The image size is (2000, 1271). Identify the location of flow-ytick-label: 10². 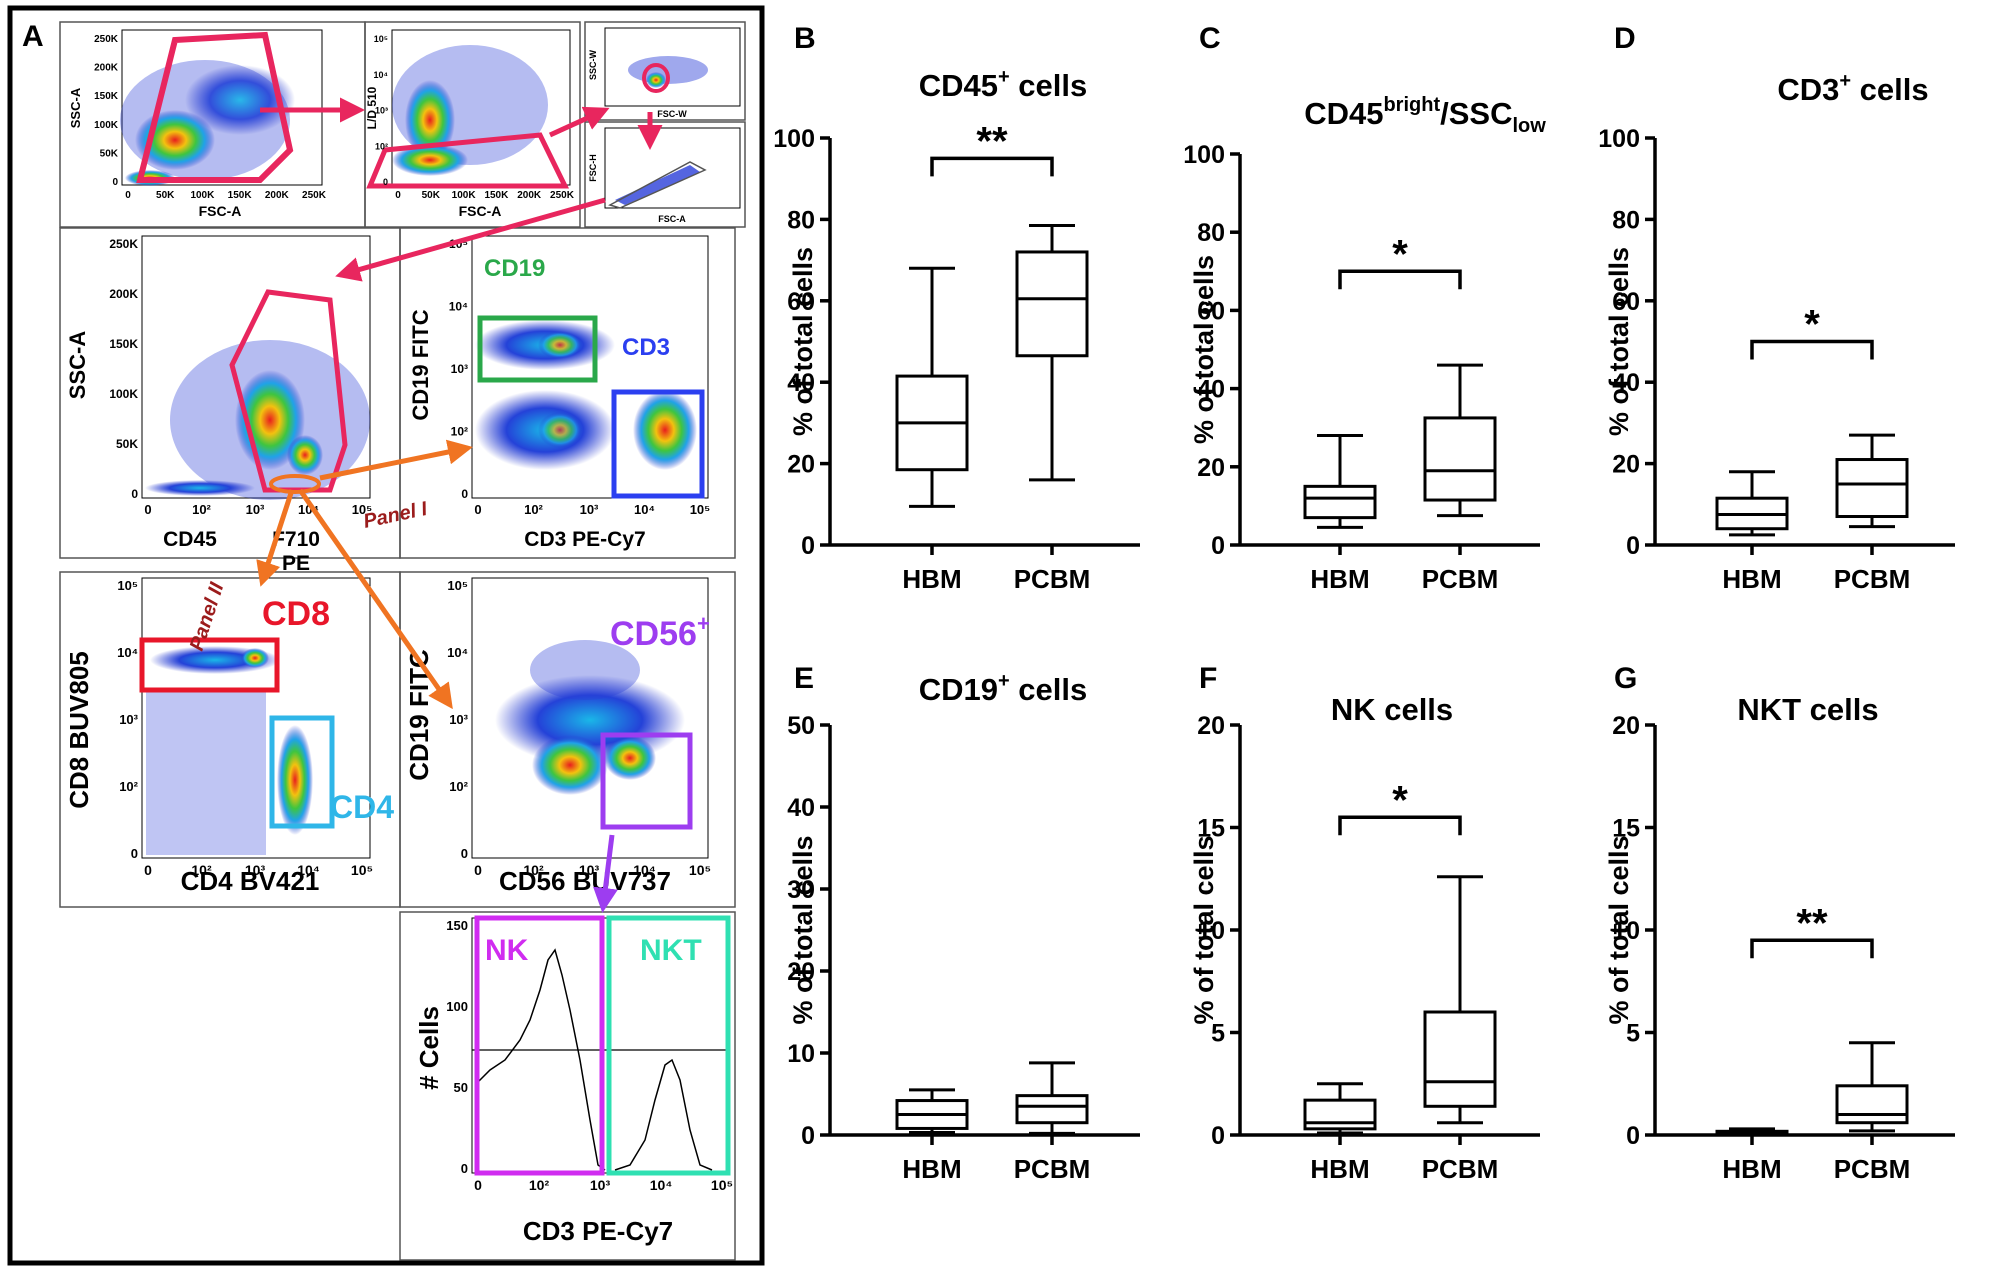
(381, 146).